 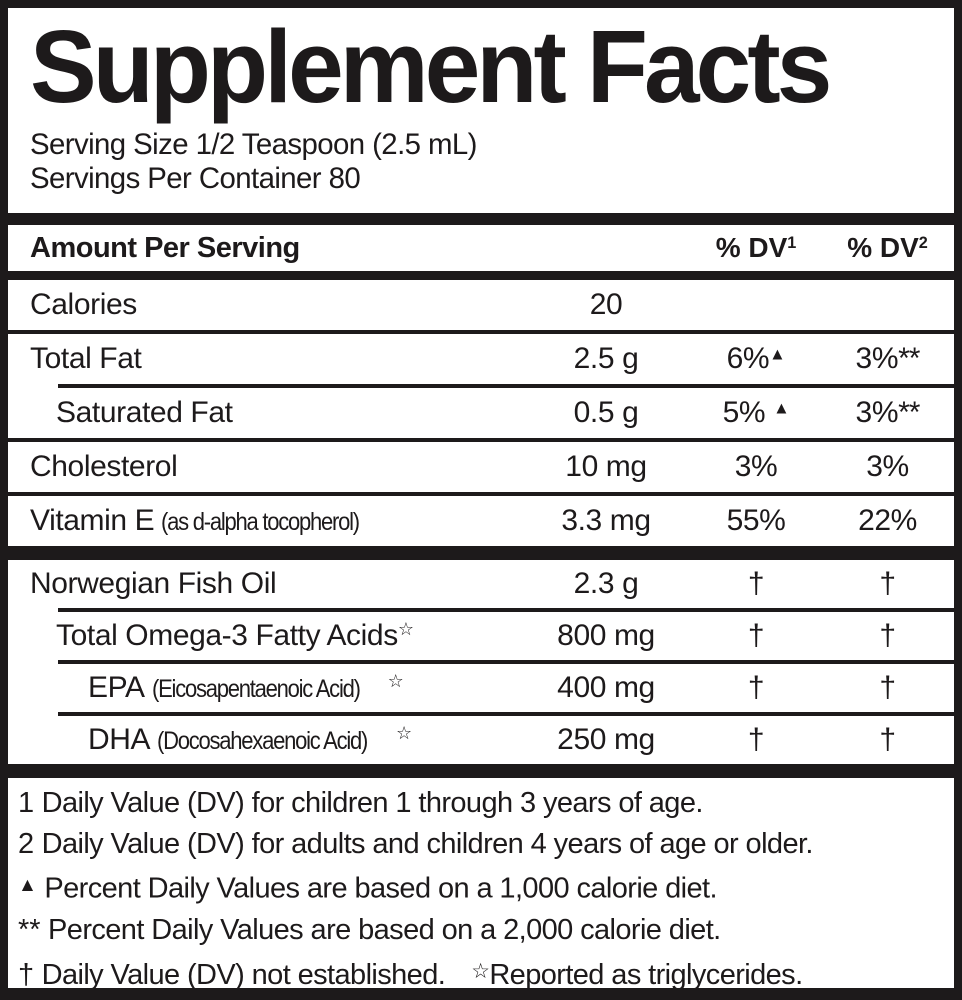 I want to click on label-title: Supplement Facts, so click(x=431, y=66).